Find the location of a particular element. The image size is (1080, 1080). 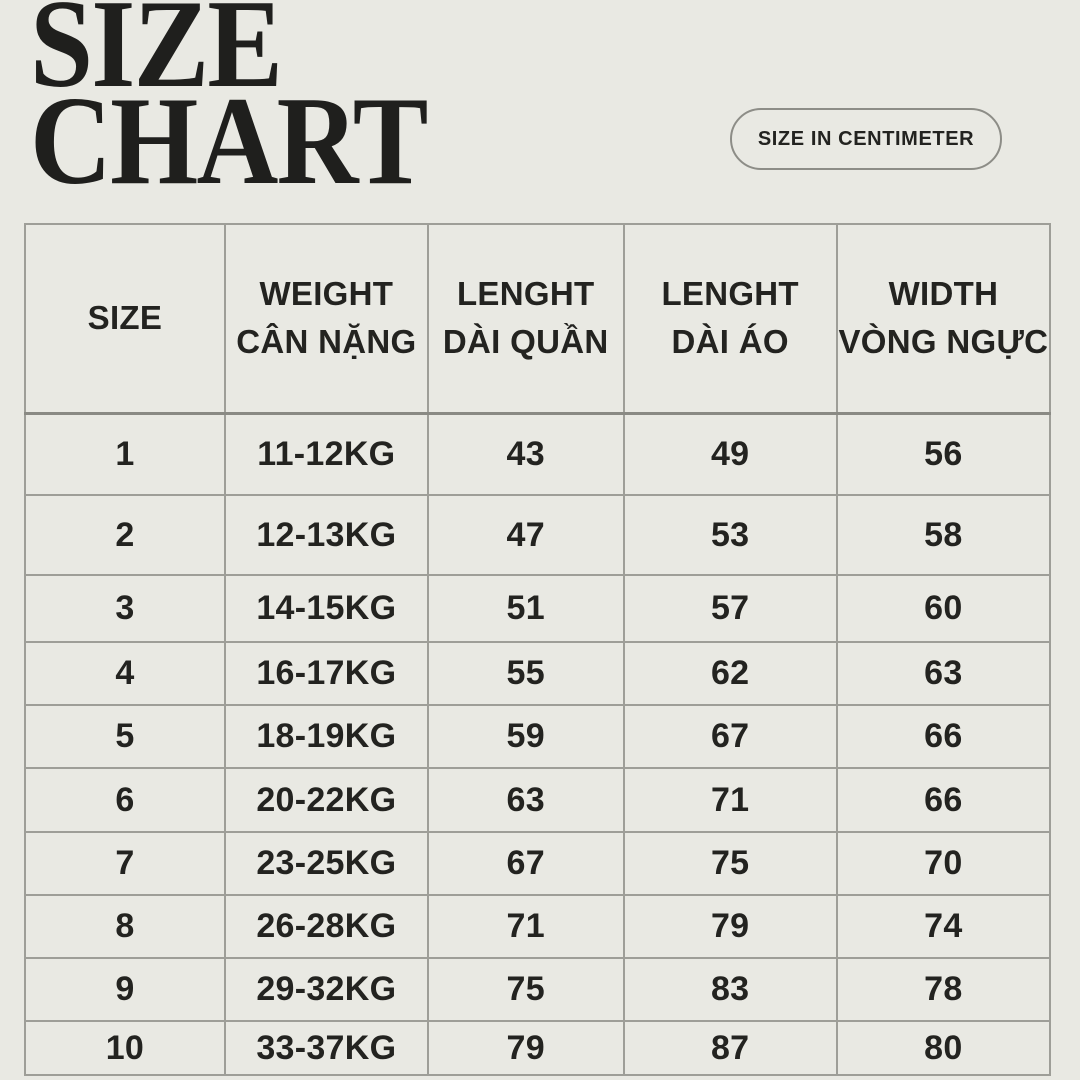

table-row: 9 29-32KG 75 83 78 is located at coordinates (538, 989).